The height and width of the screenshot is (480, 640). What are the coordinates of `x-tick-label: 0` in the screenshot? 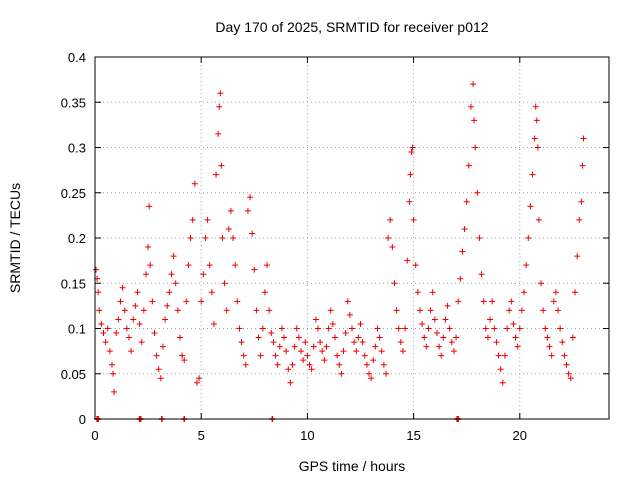 It's located at (94, 435).